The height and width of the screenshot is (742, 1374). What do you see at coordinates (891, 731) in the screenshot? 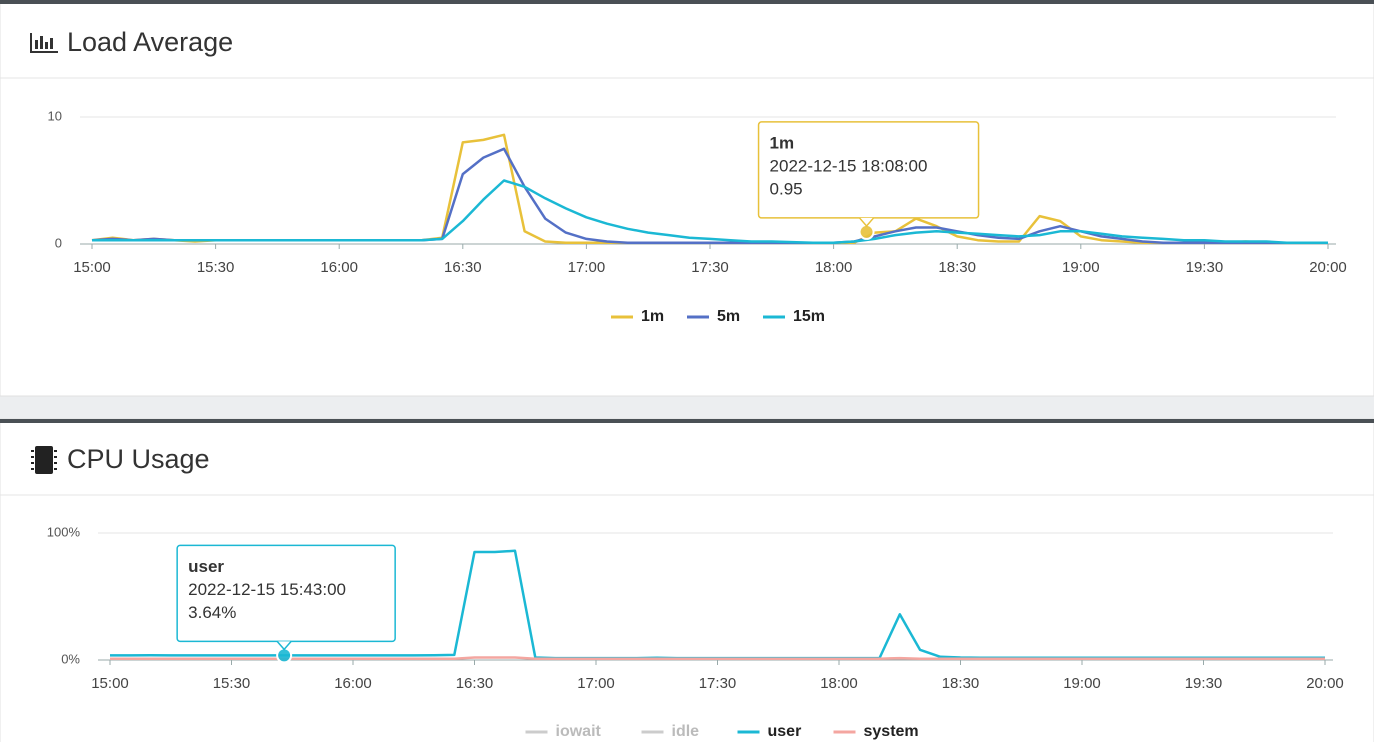
I see `legend-label: system` at bounding box center [891, 731].